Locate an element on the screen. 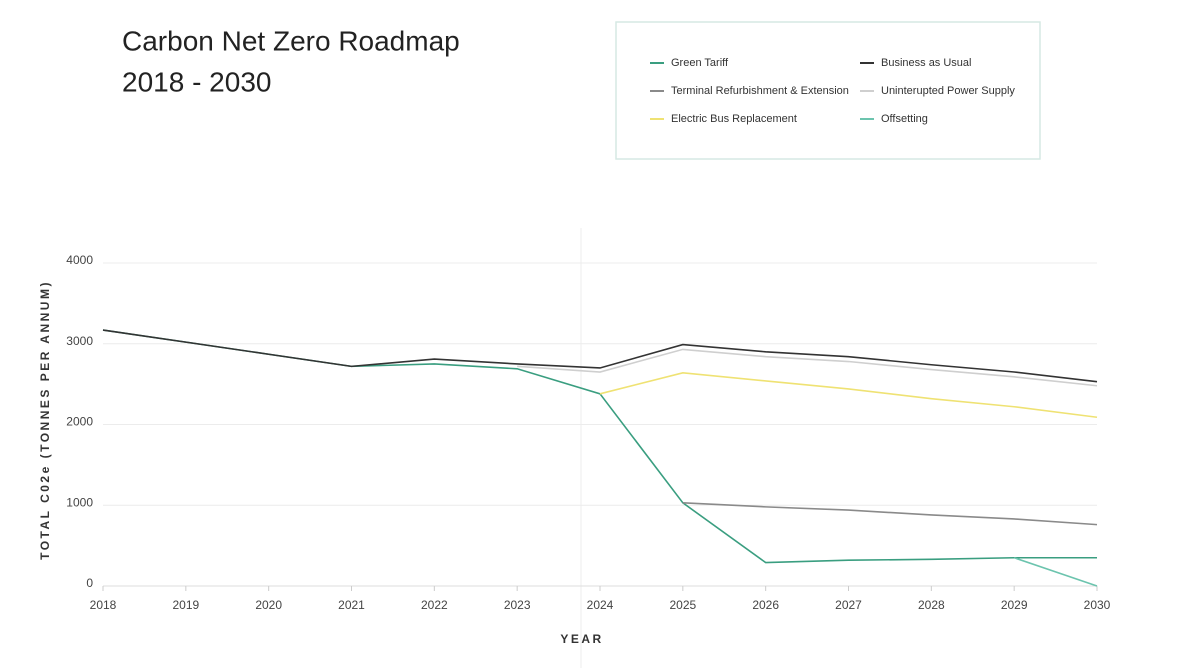  legend-label: Business as Usual is located at coordinates (926, 63).